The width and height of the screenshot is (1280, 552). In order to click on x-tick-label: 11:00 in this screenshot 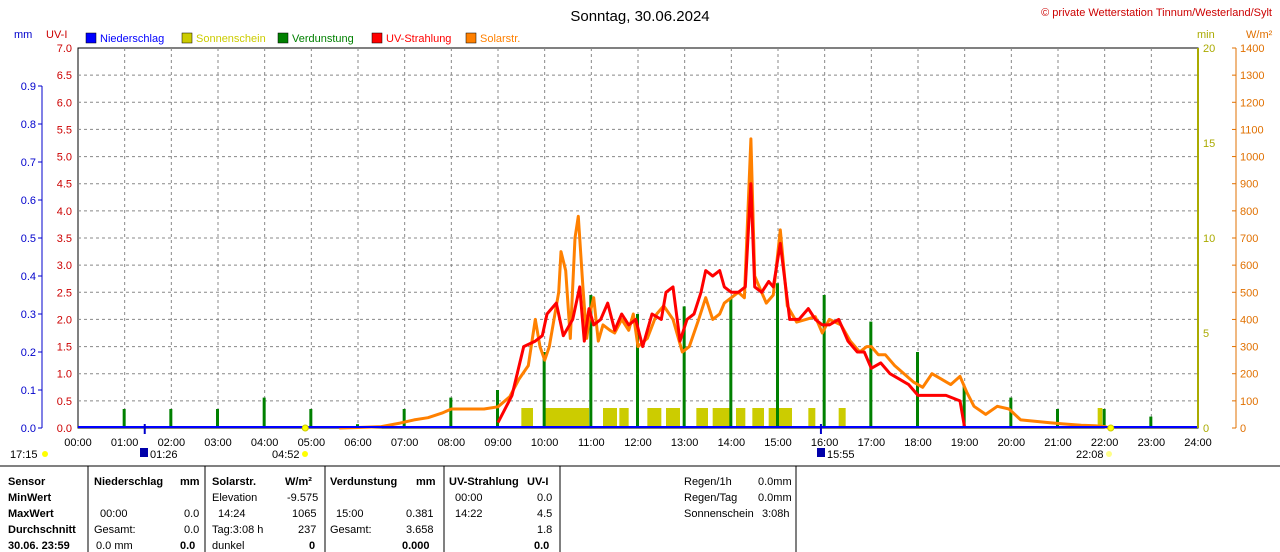, I will do `click(591, 443)`.